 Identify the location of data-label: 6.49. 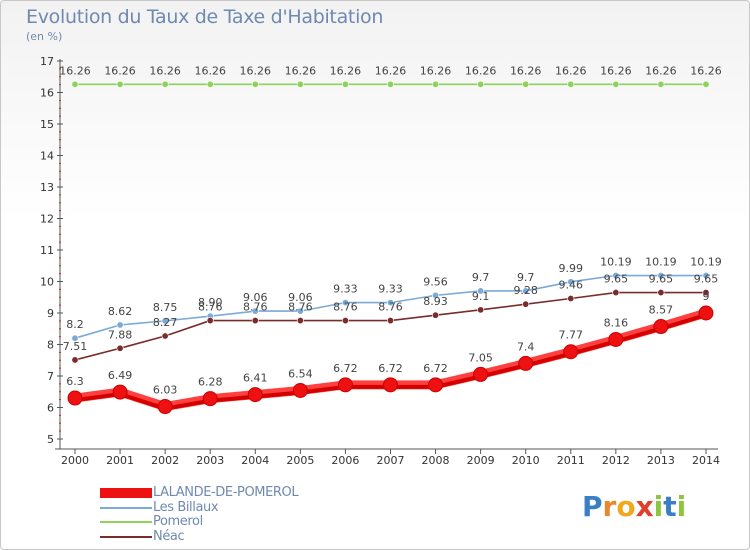
(120, 375).